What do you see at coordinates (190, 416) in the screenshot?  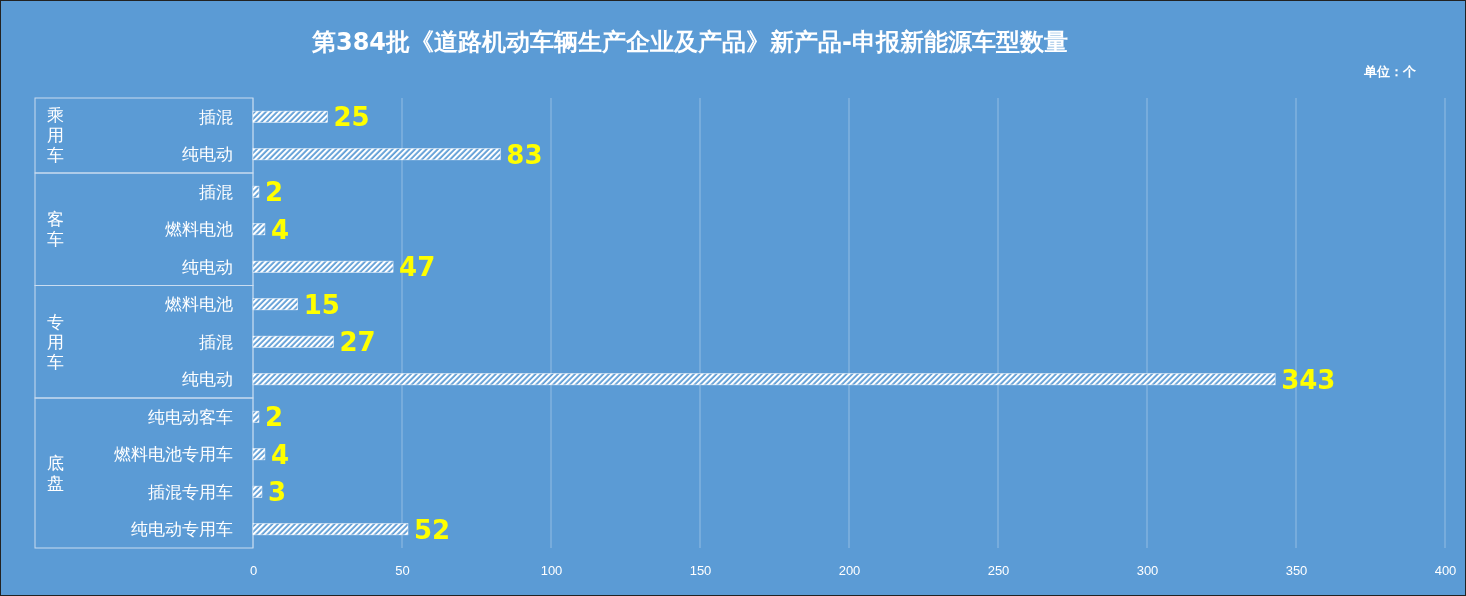 I see `y-tick-label: 纯电动客车` at bounding box center [190, 416].